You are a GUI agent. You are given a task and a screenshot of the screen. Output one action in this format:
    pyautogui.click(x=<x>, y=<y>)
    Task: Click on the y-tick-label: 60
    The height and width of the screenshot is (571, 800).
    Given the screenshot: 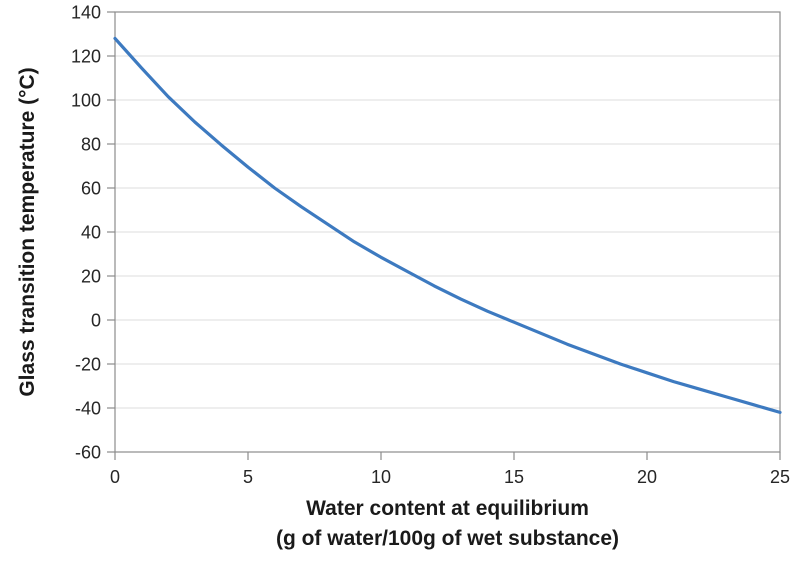 What is the action you would take?
    pyautogui.click(x=91, y=189)
    